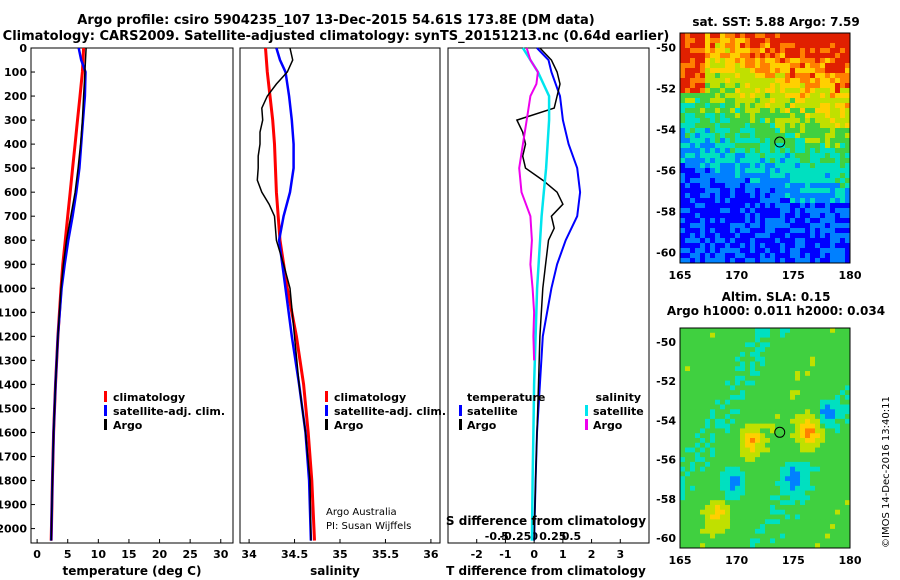 This screenshot has width=900, height=580. I want to click on map-lat-label: -50, so click(666, 47).